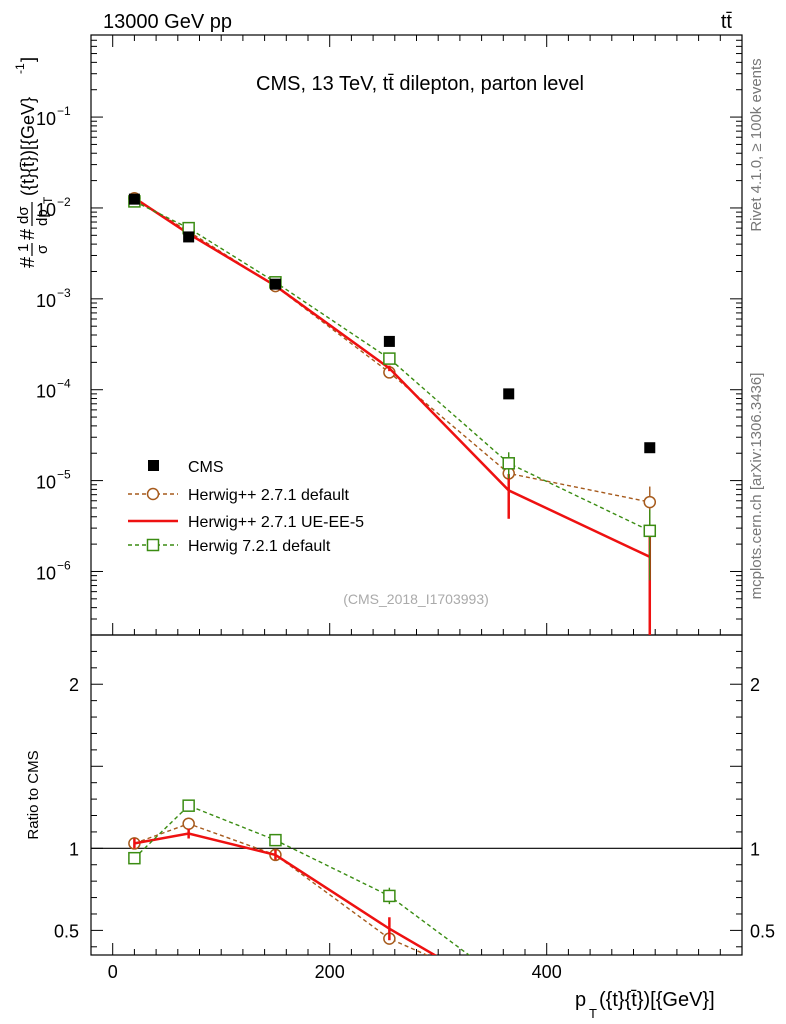 The height and width of the screenshot is (1024, 786). I want to click on ratio-plot-area, so click(391, 898).